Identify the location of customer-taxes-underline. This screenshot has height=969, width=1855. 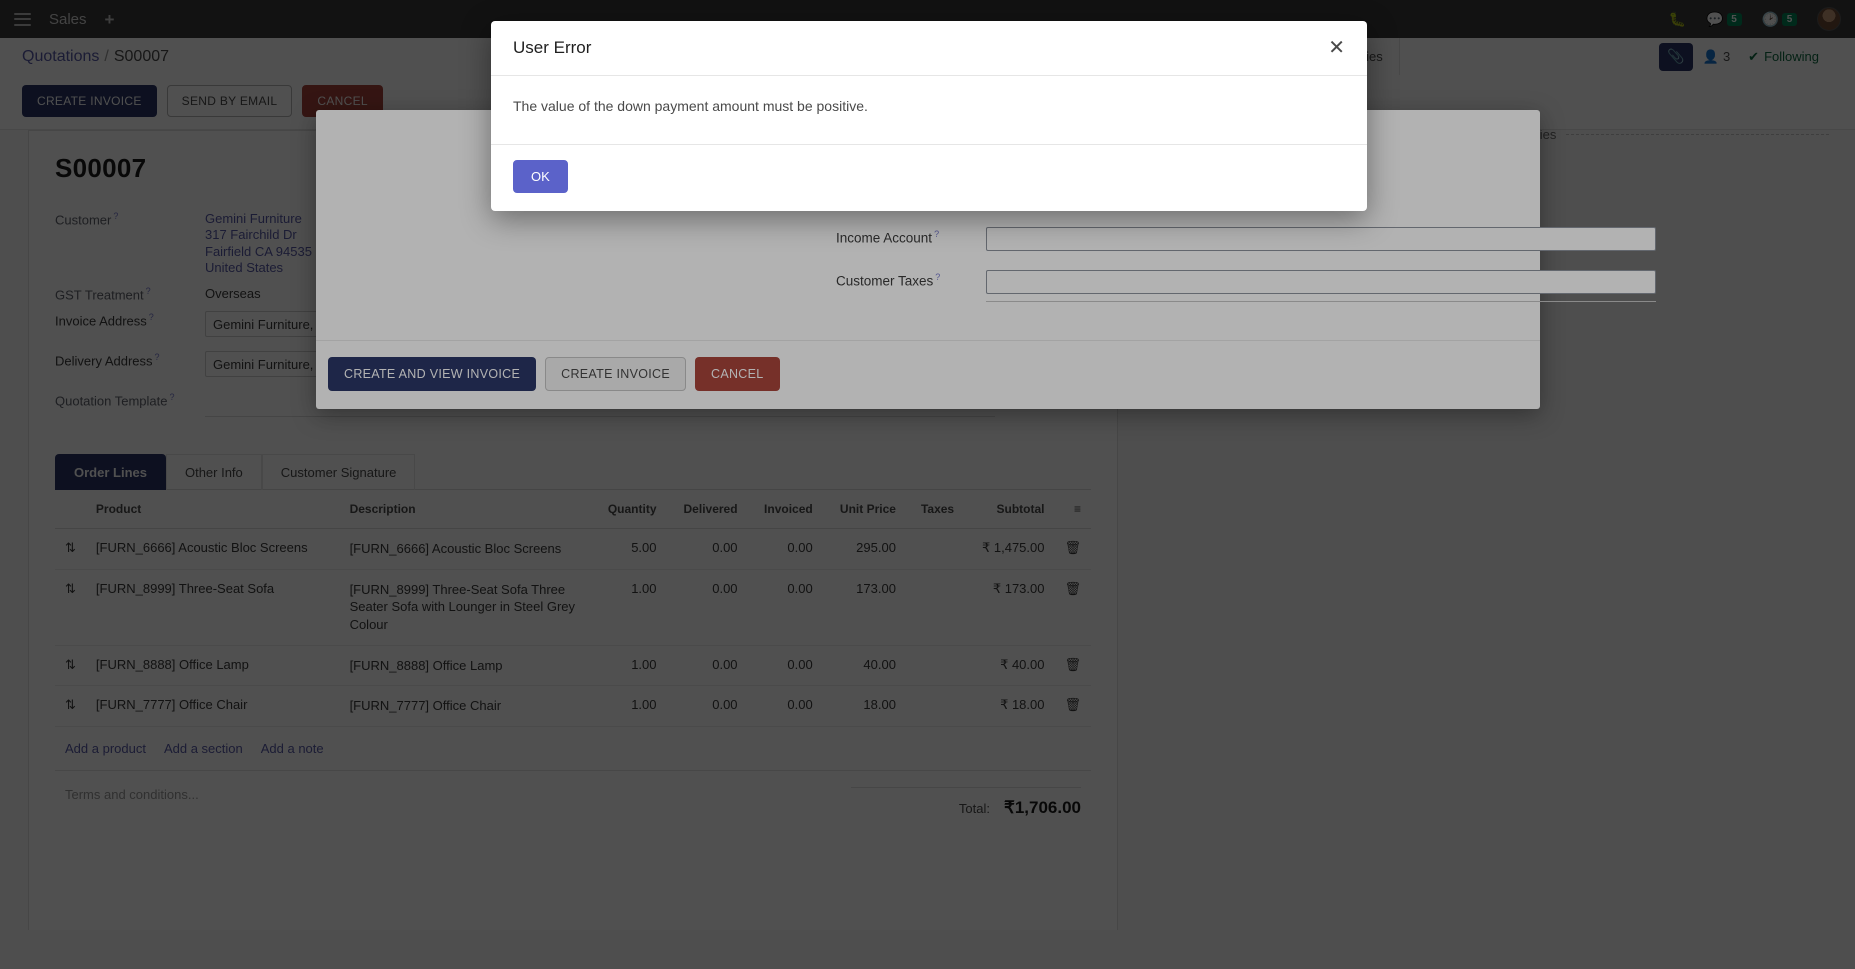
(1321, 298).